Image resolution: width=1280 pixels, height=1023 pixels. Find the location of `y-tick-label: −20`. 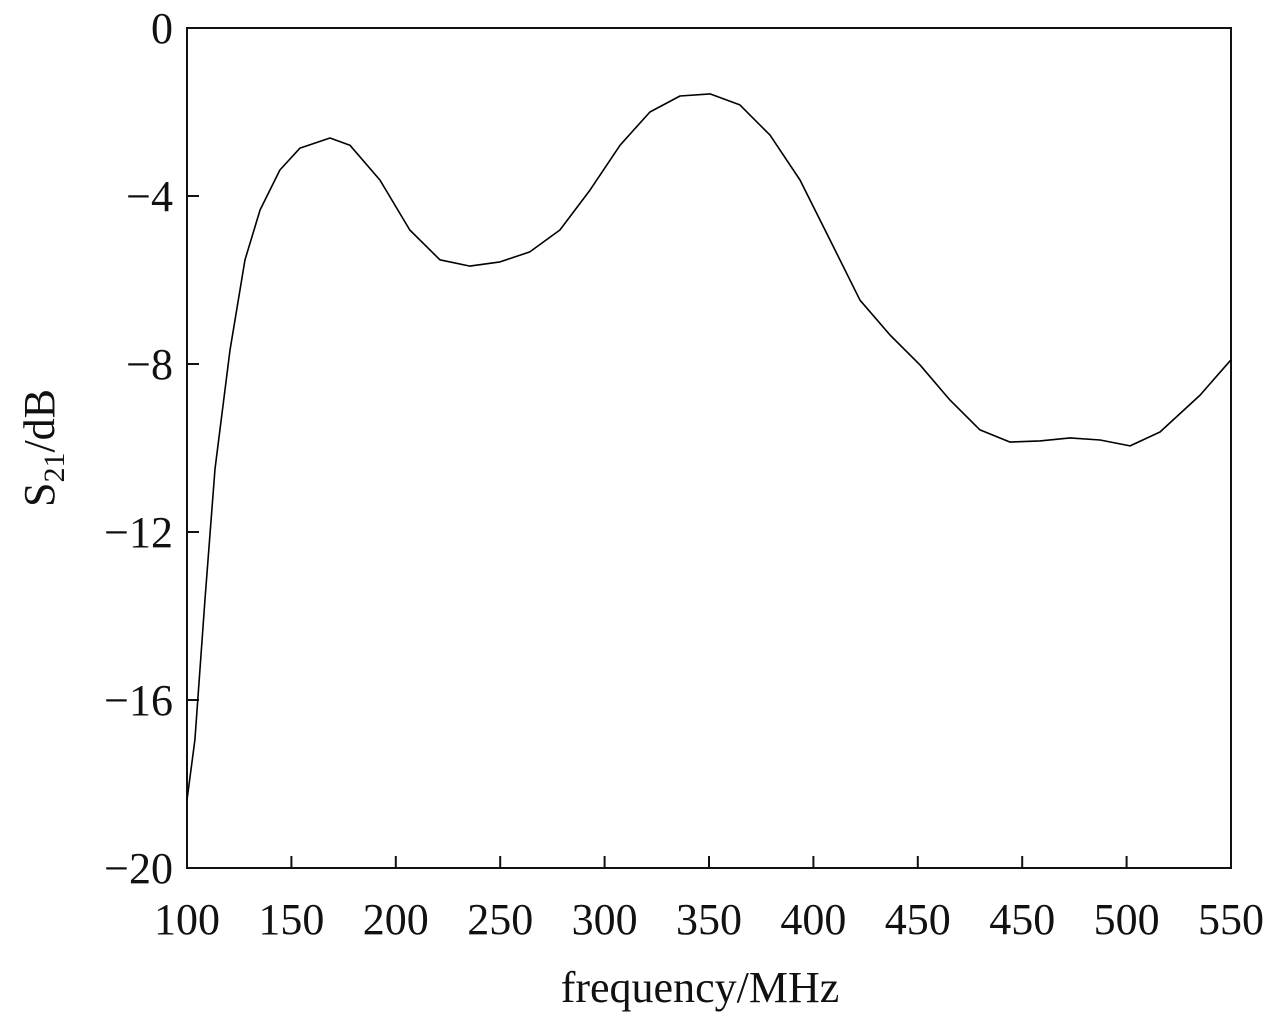

y-tick-label: −20 is located at coordinates (138, 868).